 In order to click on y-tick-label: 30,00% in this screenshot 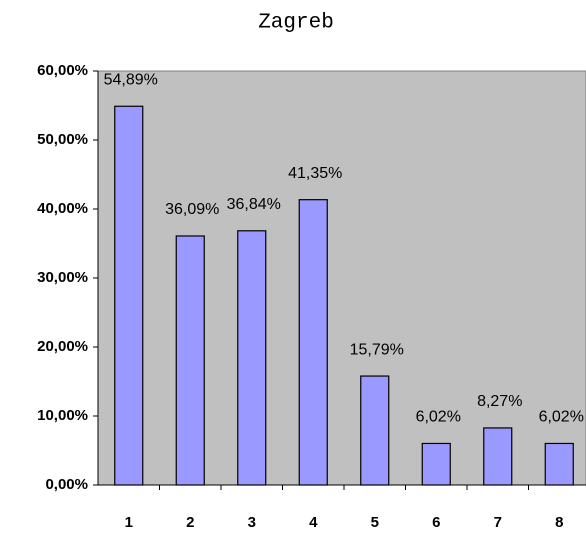, I will do `click(62, 277)`.